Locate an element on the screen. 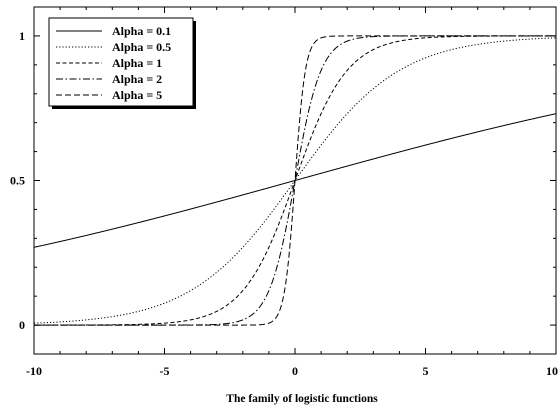  legend-label: Alpha = 5 is located at coordinates (137, 95).